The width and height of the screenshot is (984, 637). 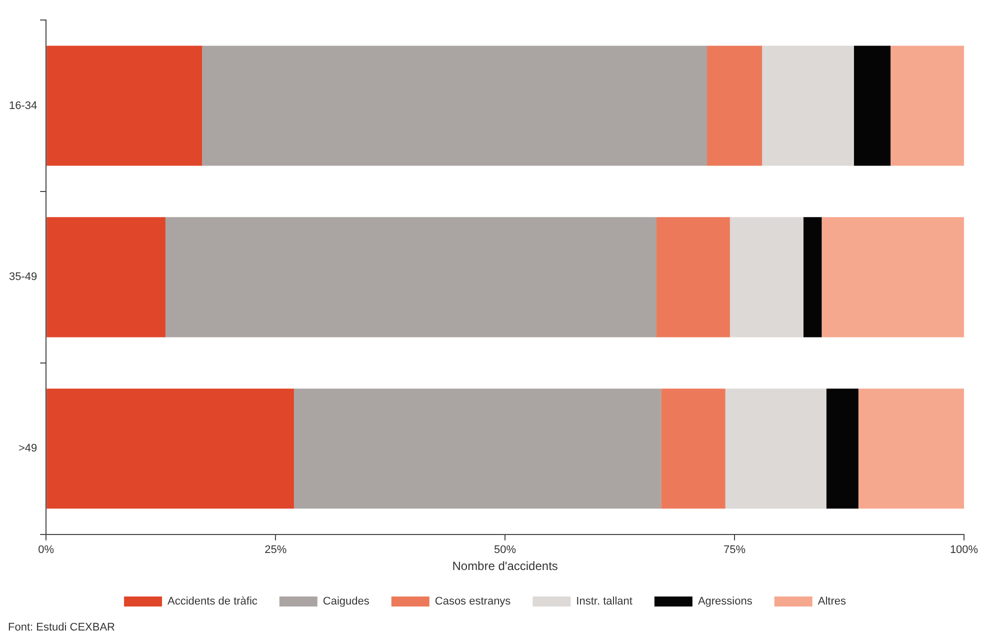 I want to click on legend-label: Accidents de tràfic, so click(x=213, y=602).